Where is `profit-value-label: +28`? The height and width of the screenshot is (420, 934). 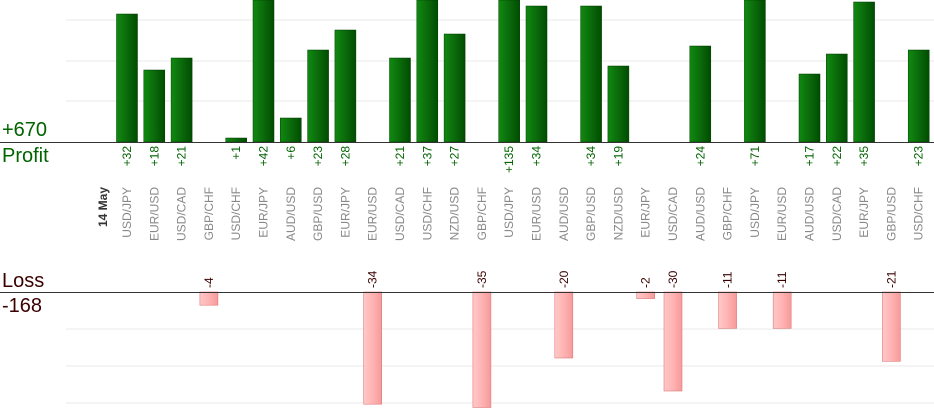
profit-value-label: +28 is located at coordinates (345, 156).